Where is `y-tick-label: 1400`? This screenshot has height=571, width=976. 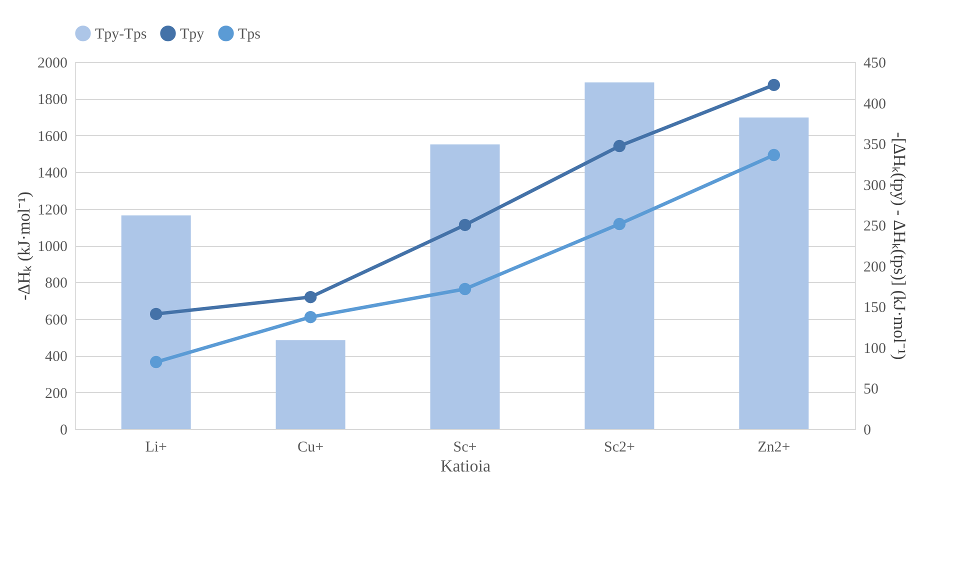
y-tick-label: 1400 is located at coordinates (53, 174).